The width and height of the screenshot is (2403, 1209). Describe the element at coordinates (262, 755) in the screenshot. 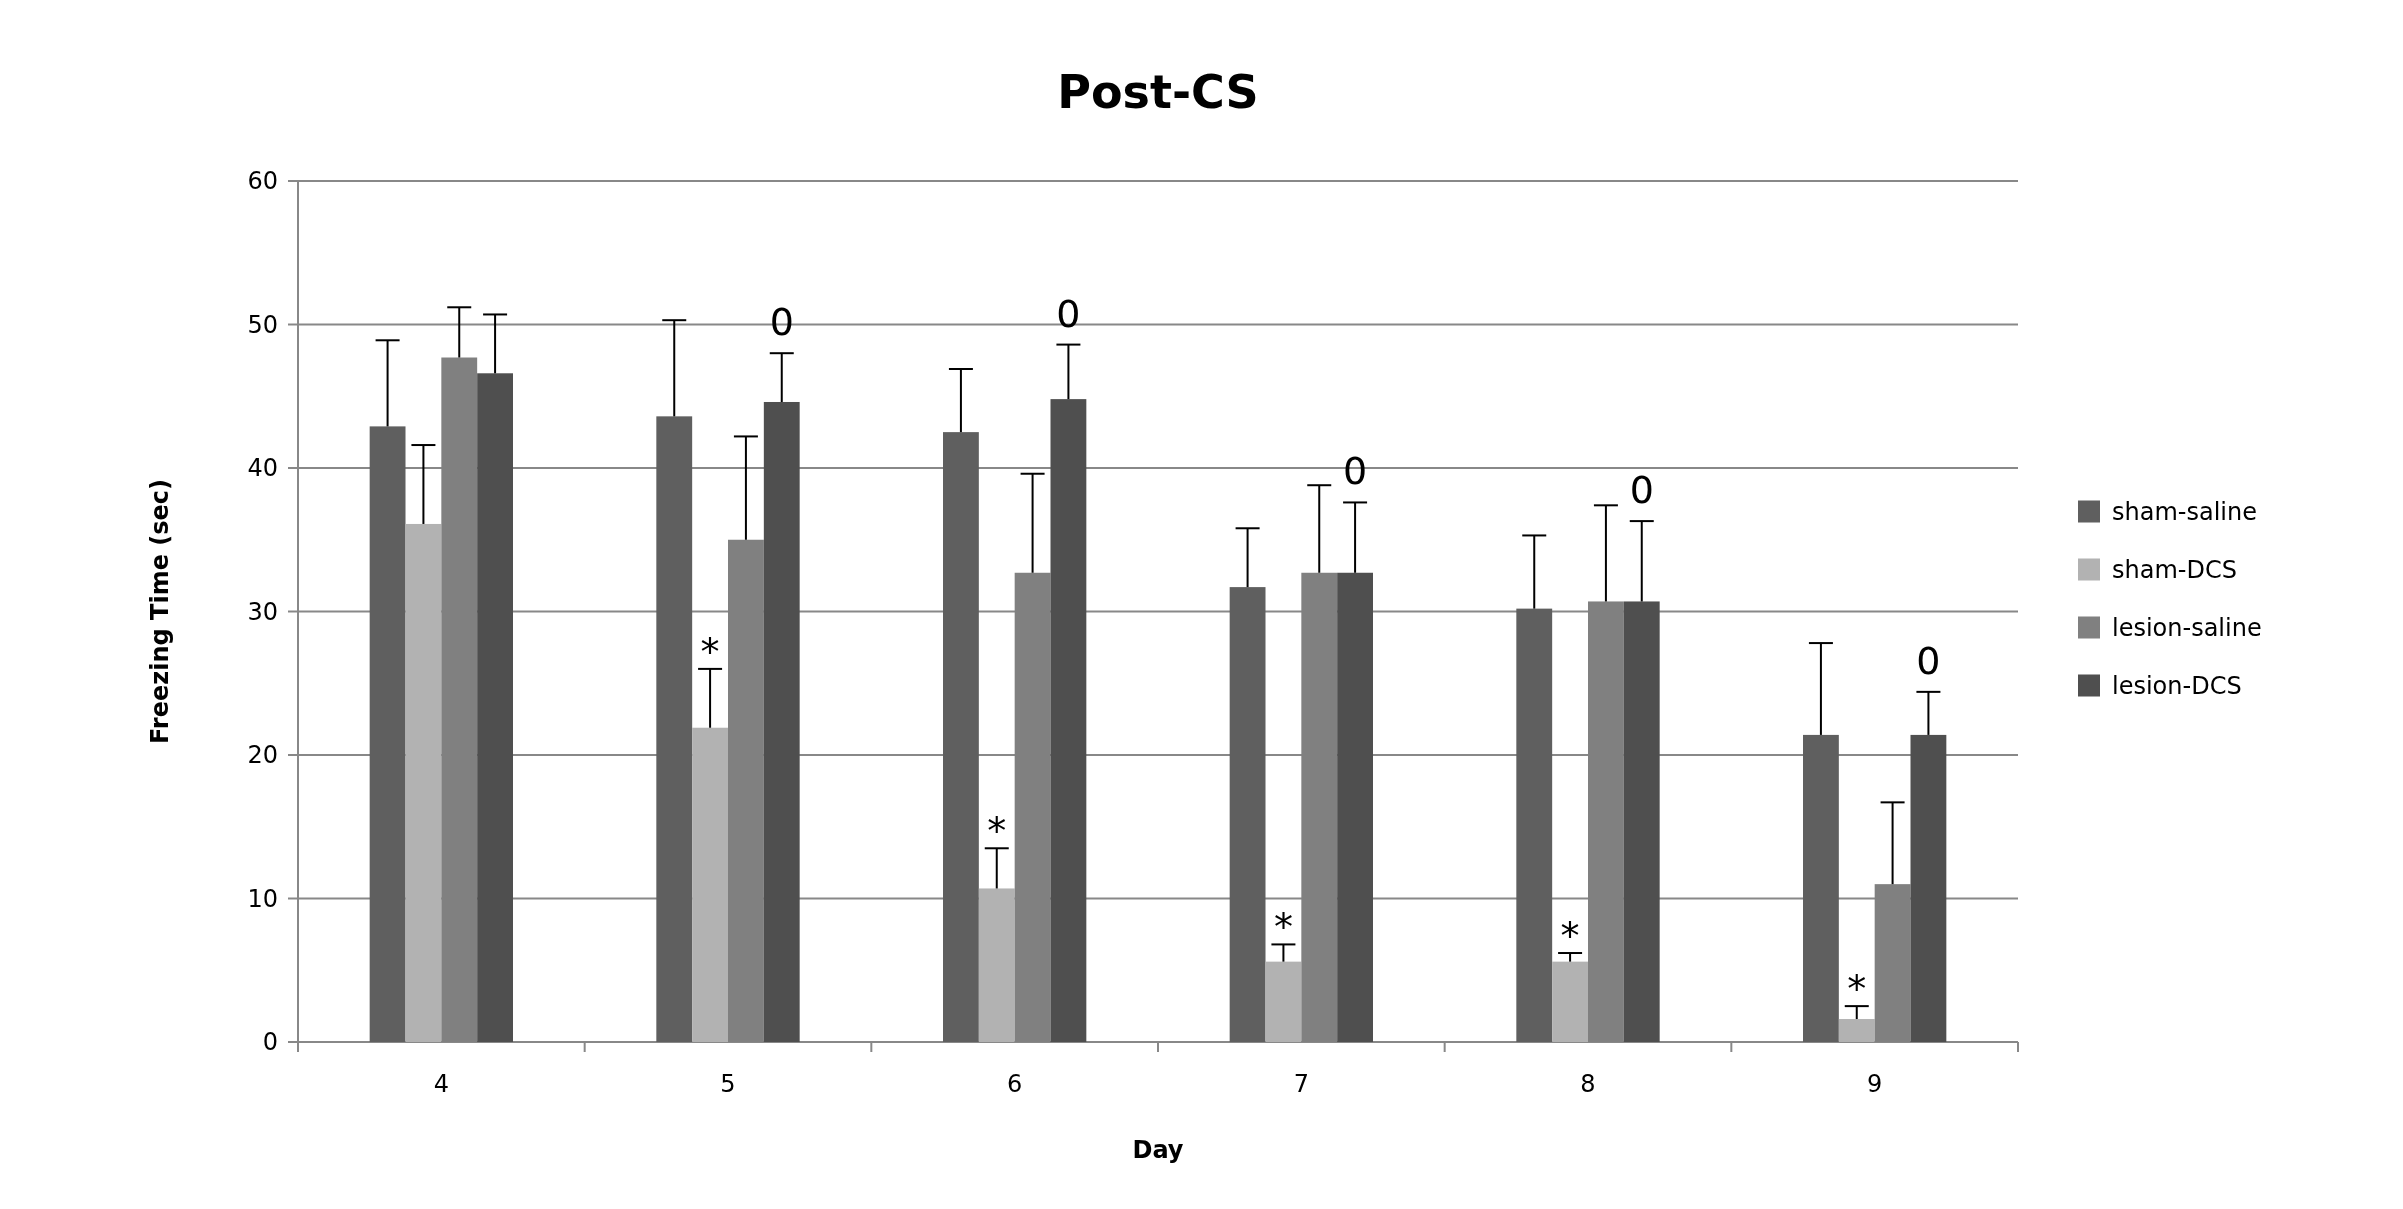

I see `y-tick-label: 20` at that location.